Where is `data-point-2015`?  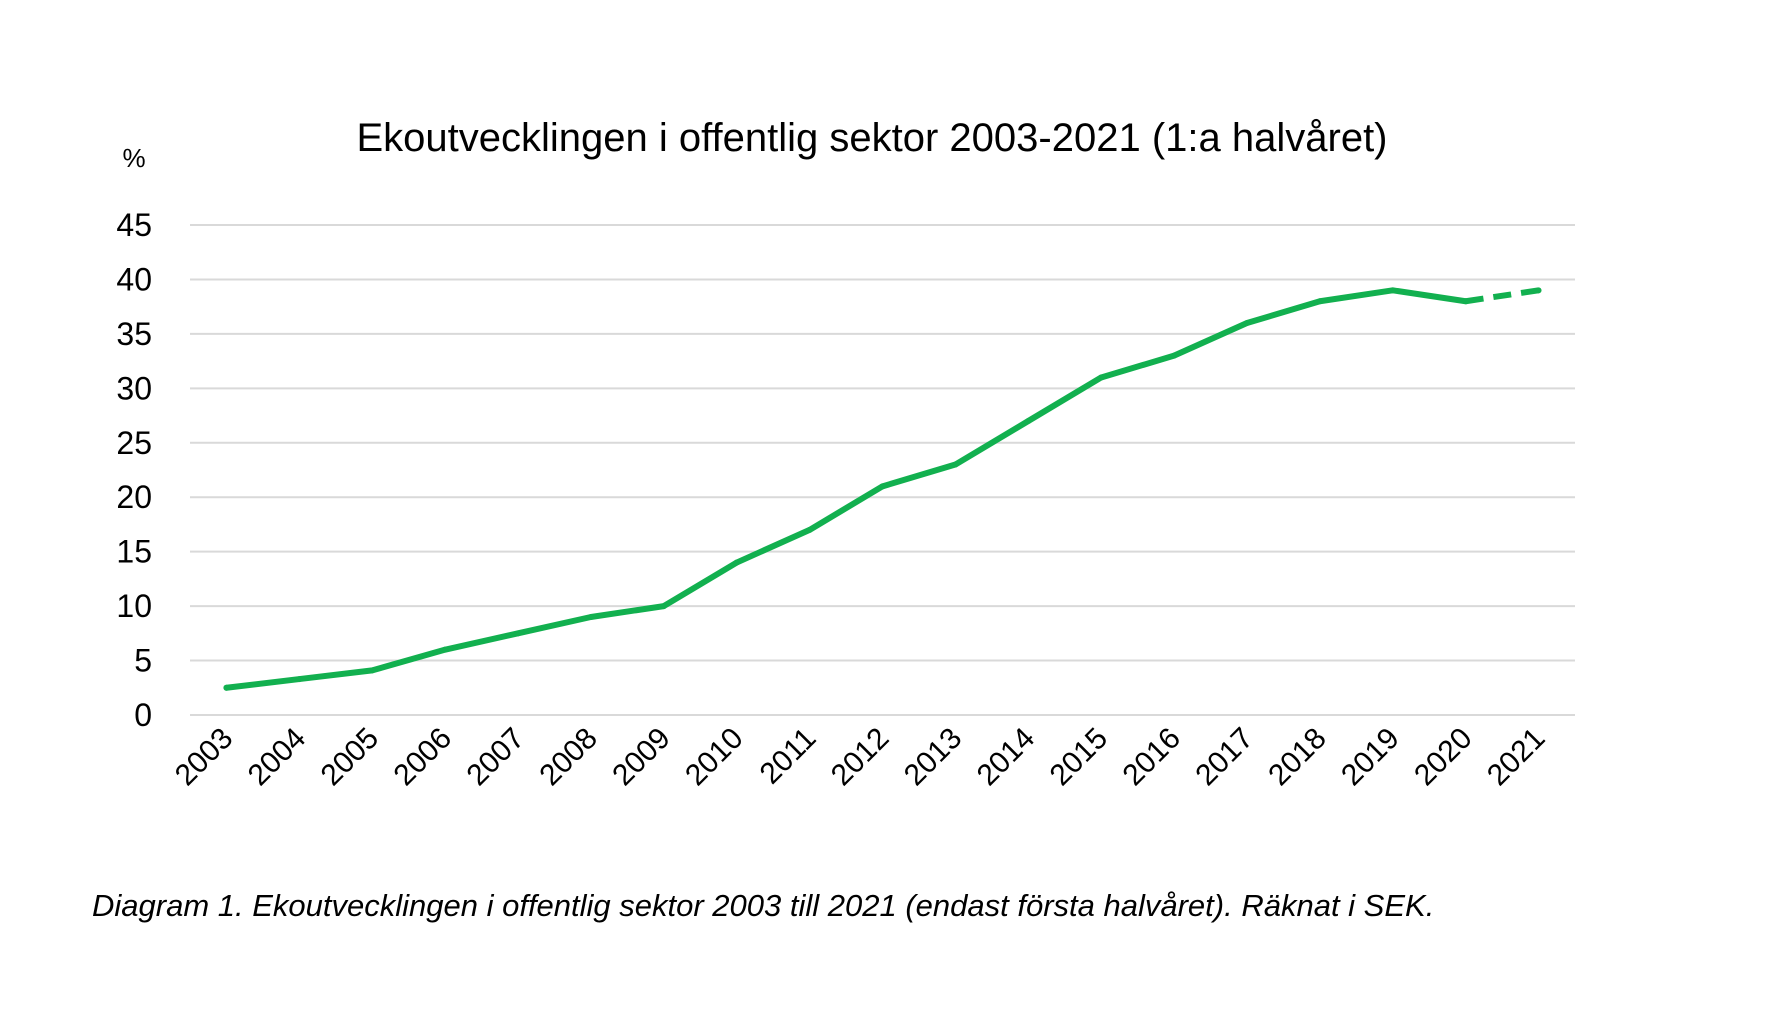 data-point-2015 is located at coordinates (1101, 377).